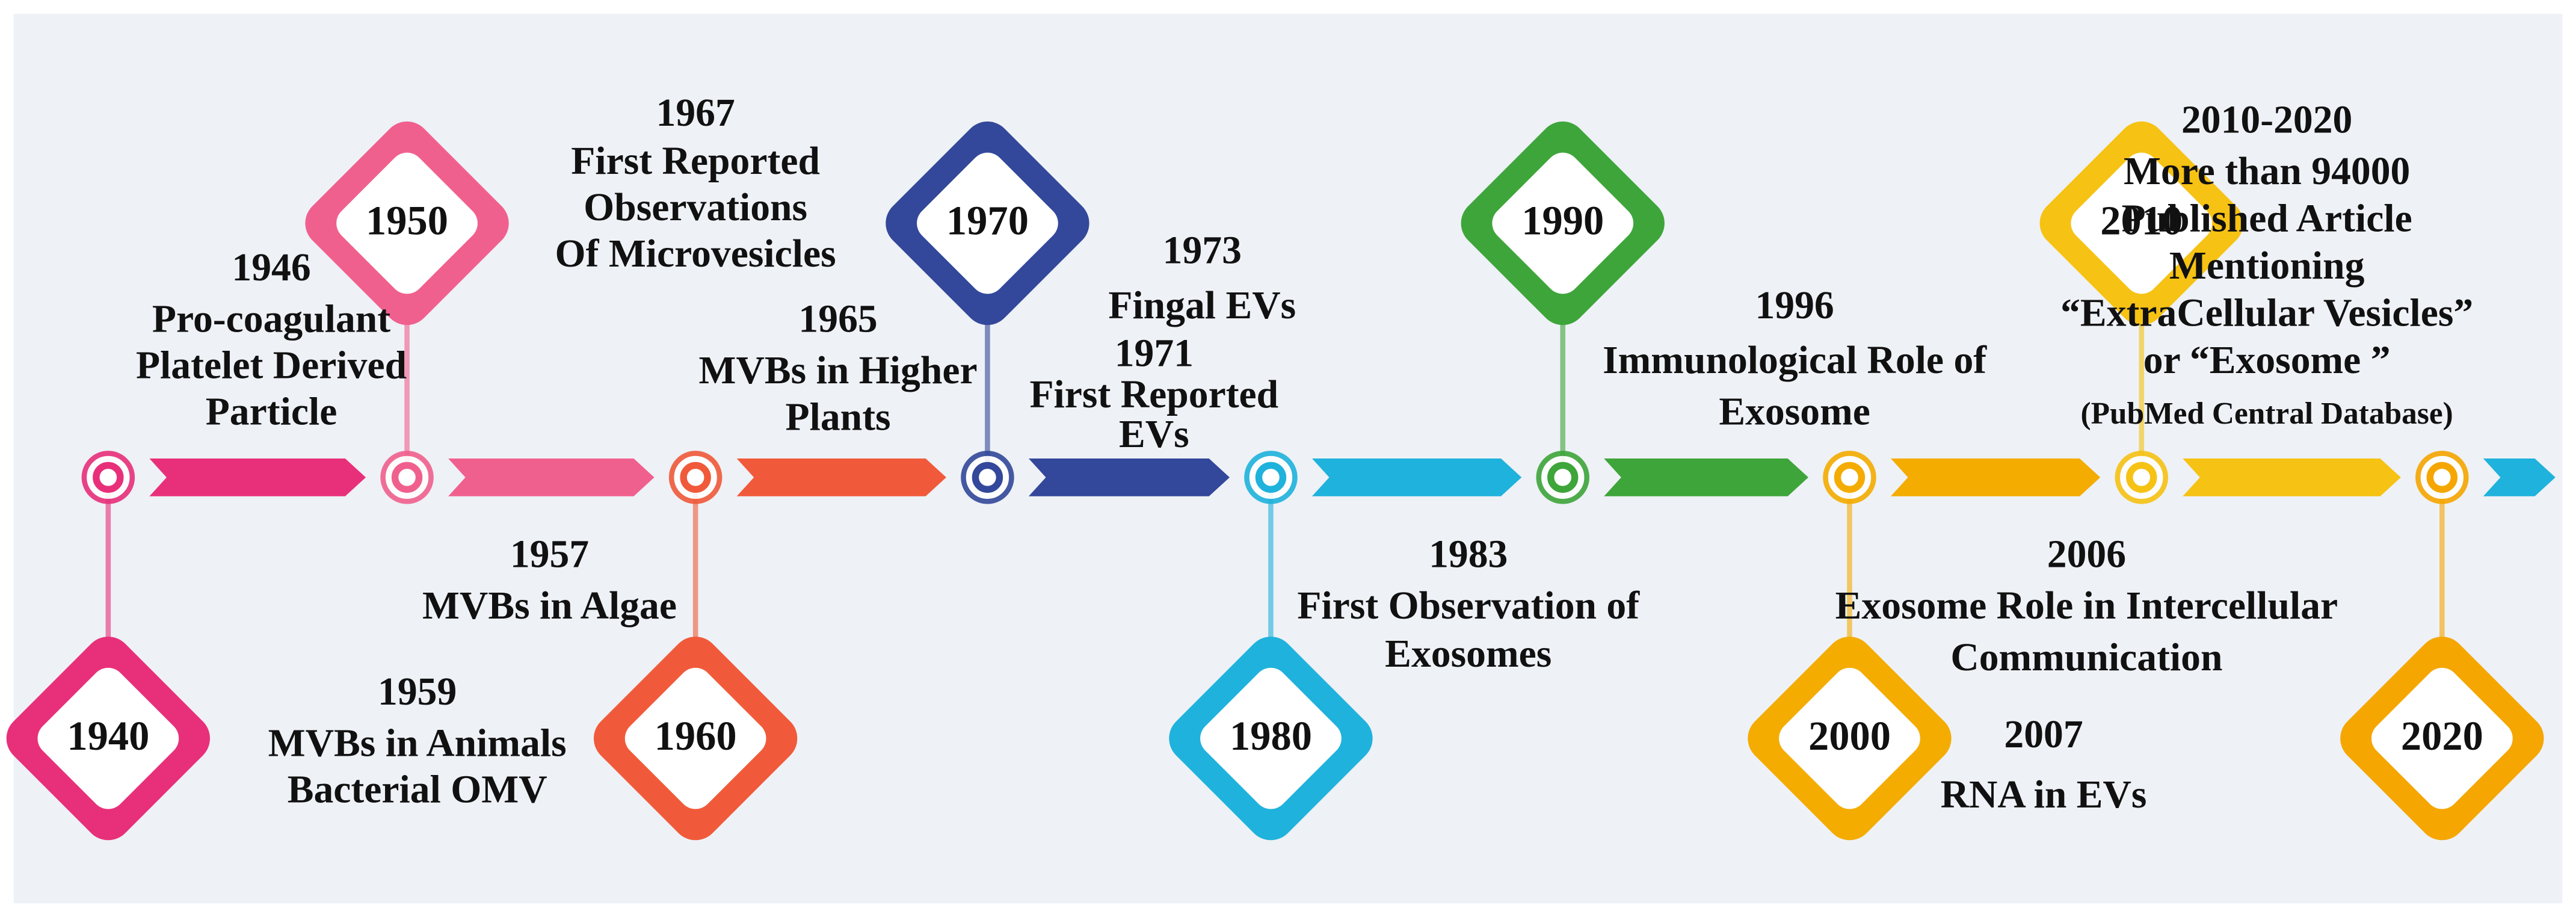  I want to click on event-year: 1983, so click(1468, 554).